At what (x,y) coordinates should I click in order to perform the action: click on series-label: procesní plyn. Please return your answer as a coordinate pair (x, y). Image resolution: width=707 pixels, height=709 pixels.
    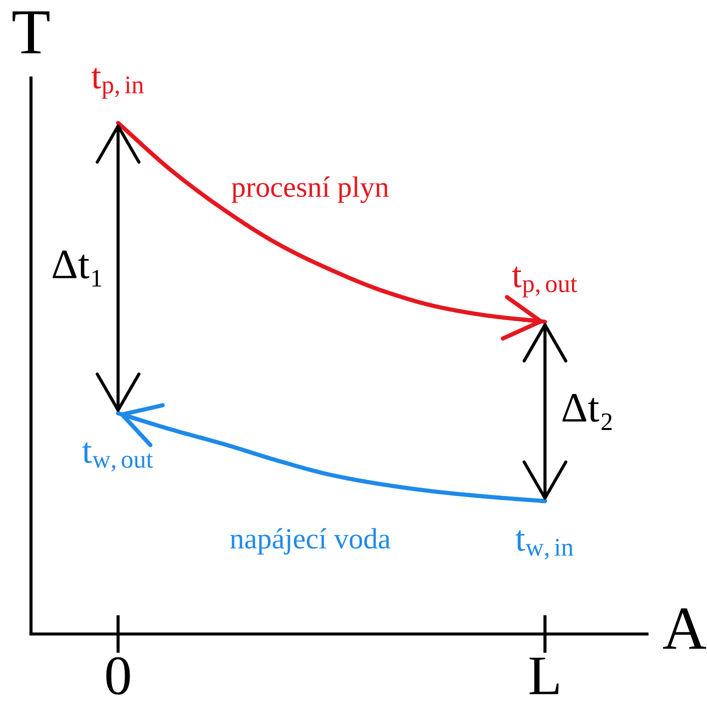
    Looking at the image, I should click on (310, 190).